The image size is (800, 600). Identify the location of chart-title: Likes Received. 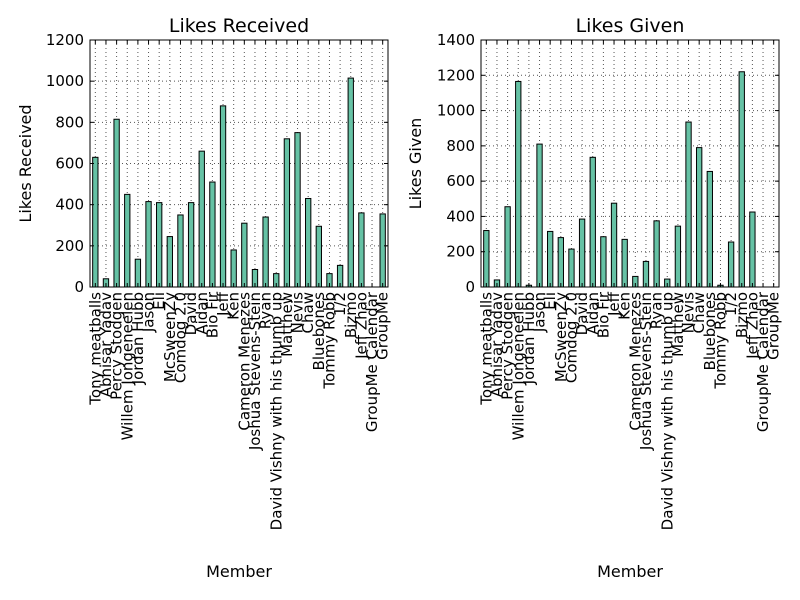
(239, 26).